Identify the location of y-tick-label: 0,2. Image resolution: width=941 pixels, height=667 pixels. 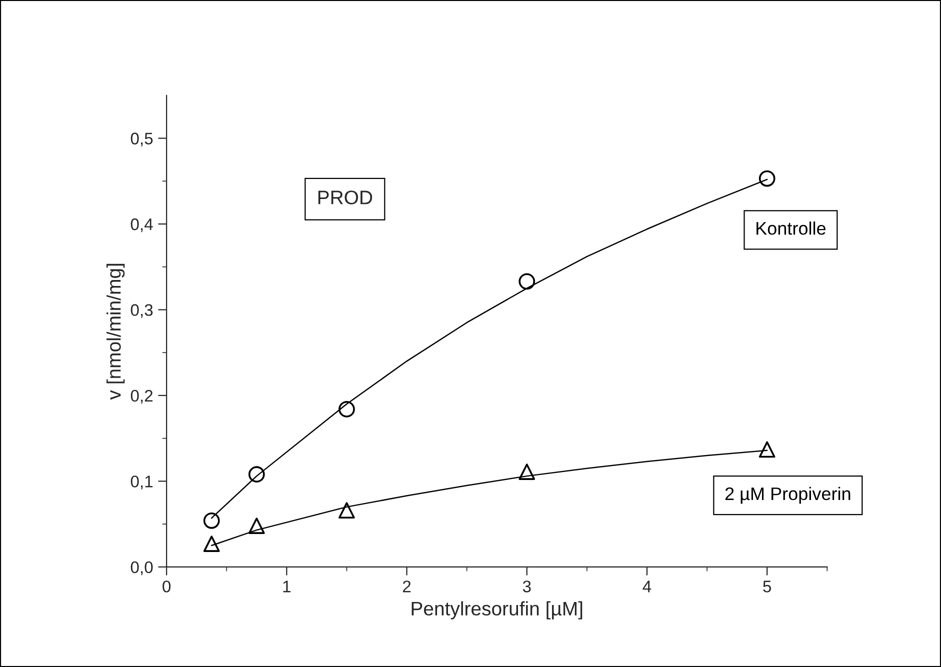
(141, 397).